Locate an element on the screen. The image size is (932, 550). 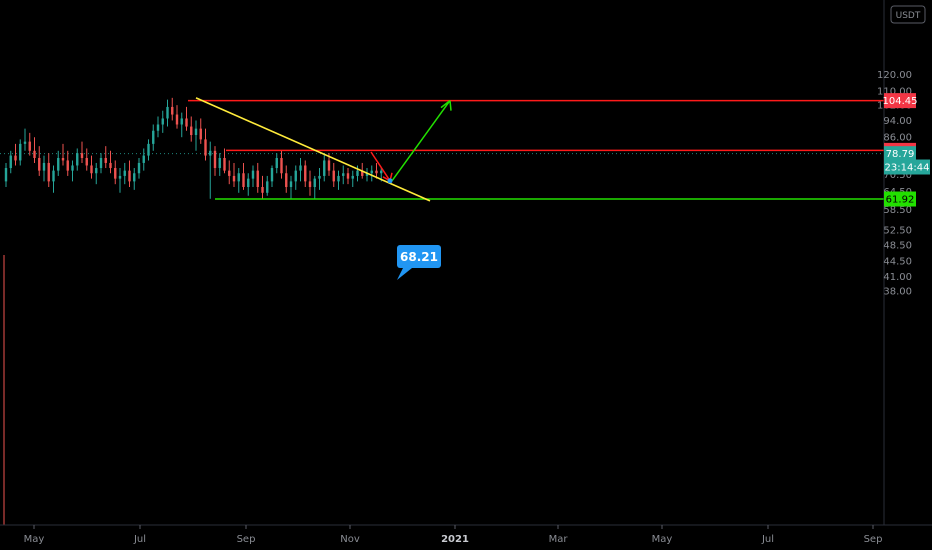
svg-text: 23:14:44 is located at coordinates (907, 168).